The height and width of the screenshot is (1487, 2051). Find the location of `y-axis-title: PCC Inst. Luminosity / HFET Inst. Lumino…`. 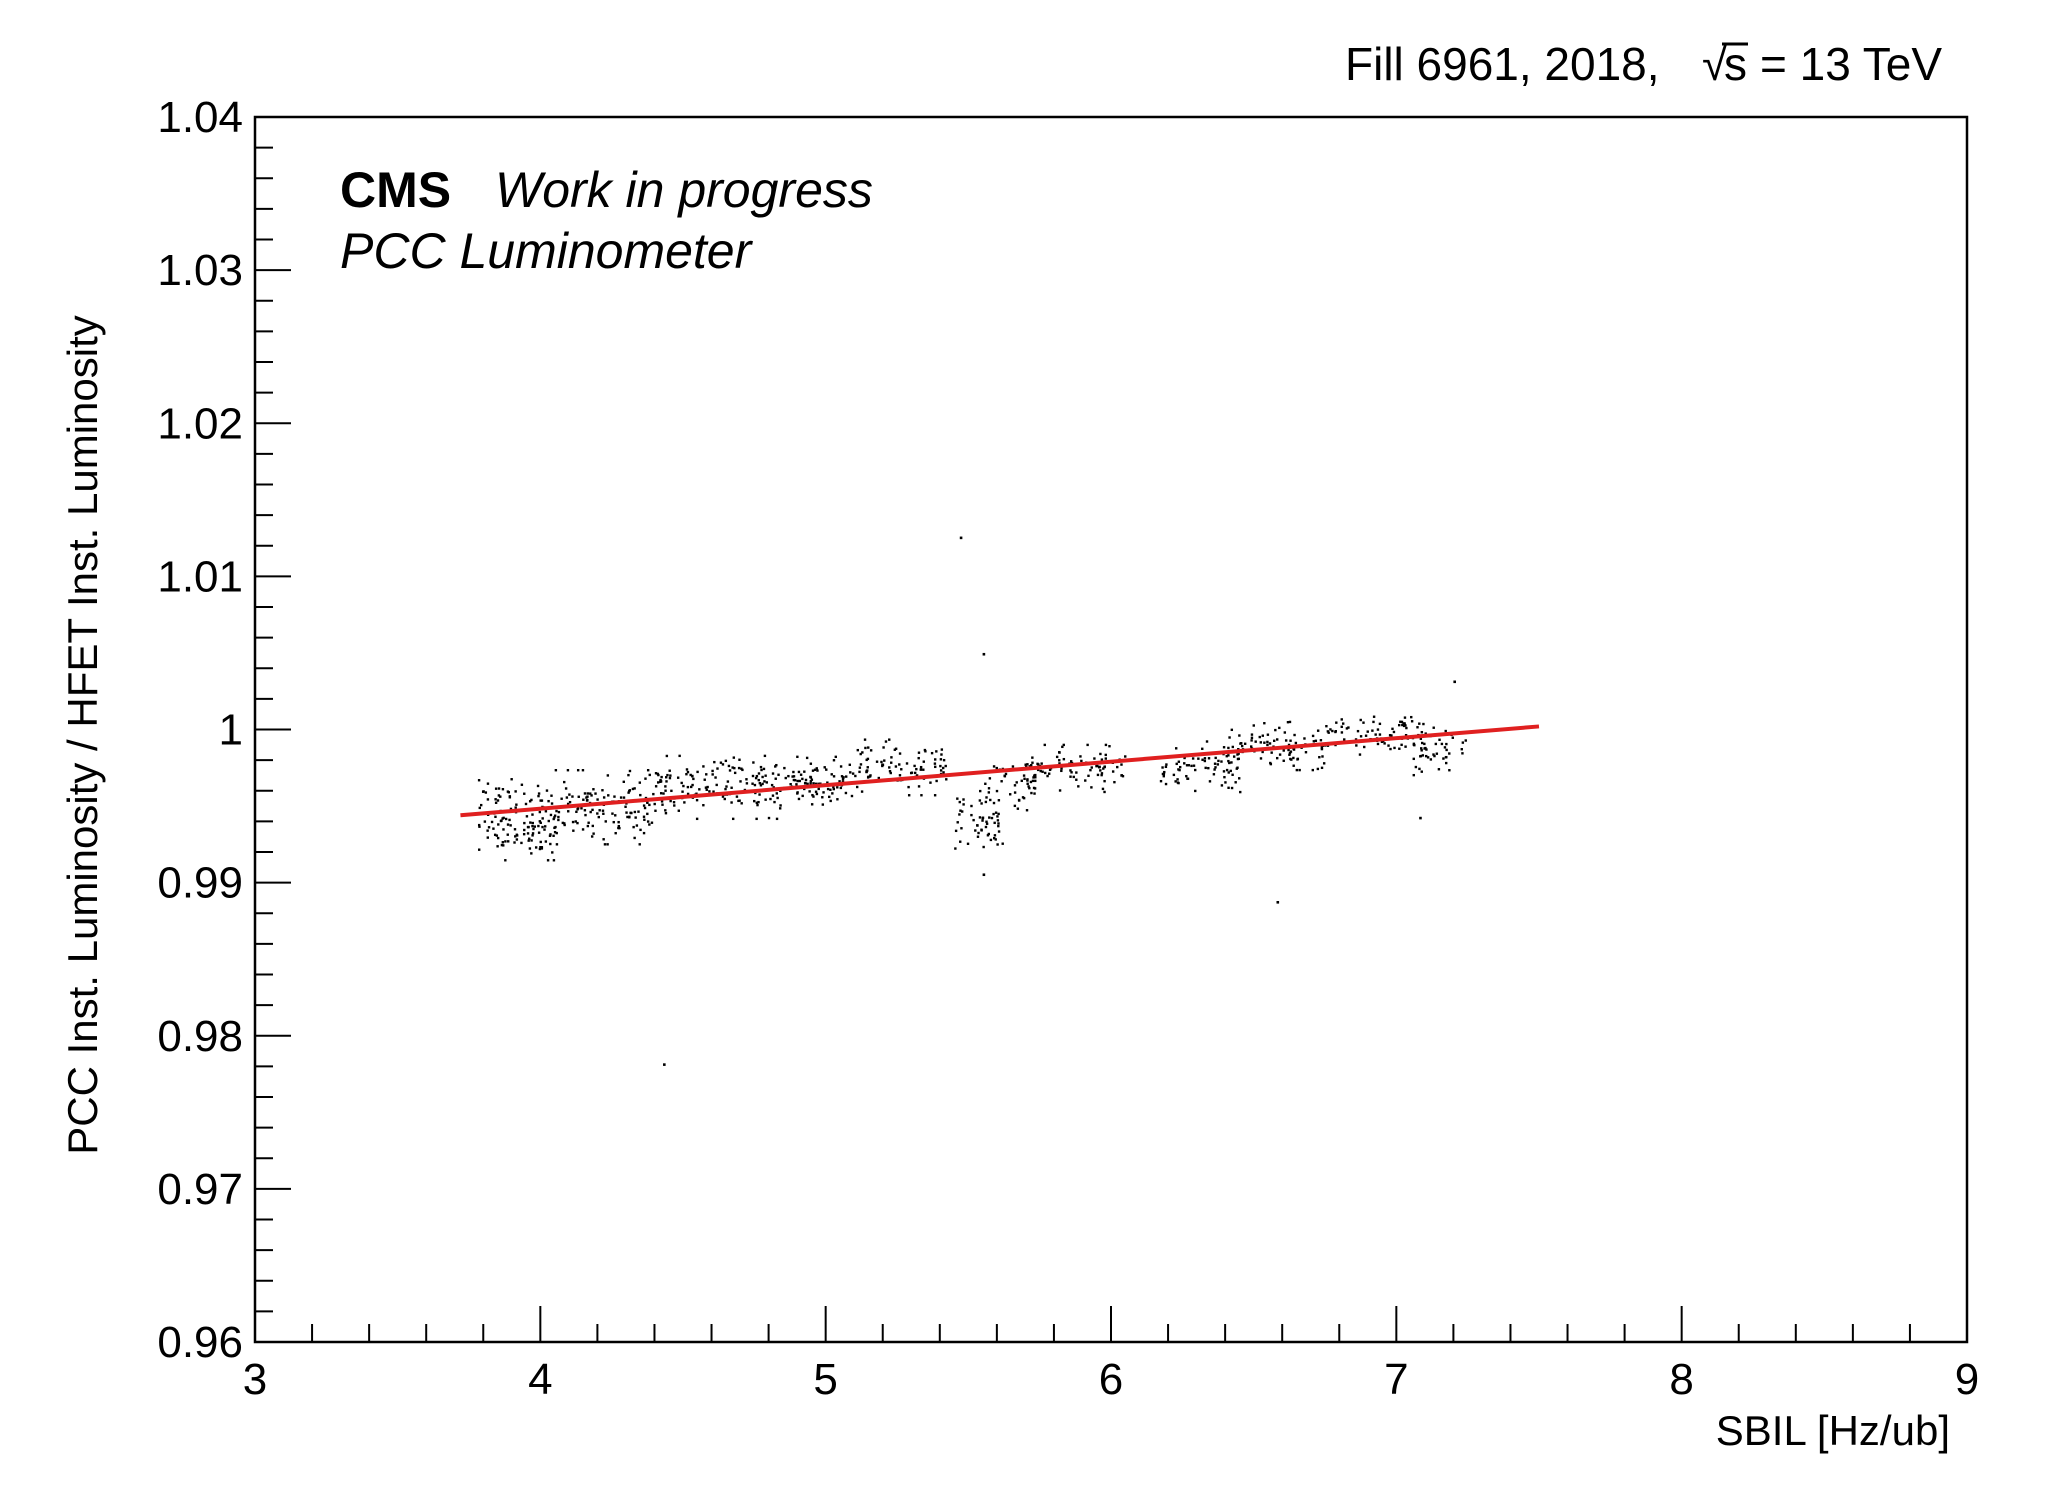

y-axis-title: PCC Inst. Luminosity / HFET Inst. Lumino… is located at coordinates (82, 735).